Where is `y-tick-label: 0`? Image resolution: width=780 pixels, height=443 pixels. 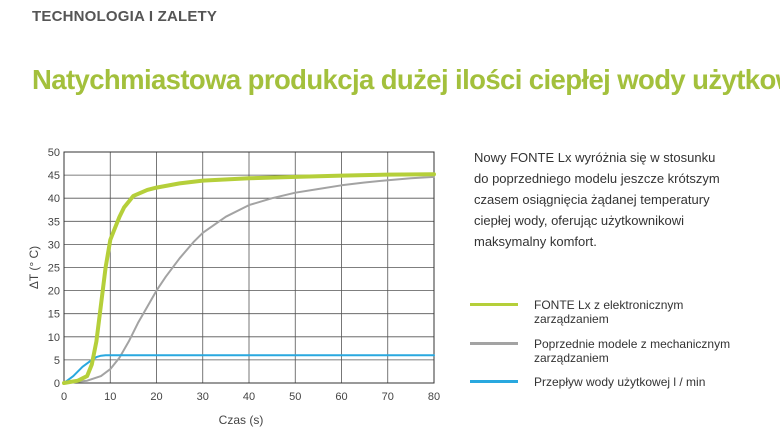
y-tick-label: 0 is located at coordinates (57, 384).